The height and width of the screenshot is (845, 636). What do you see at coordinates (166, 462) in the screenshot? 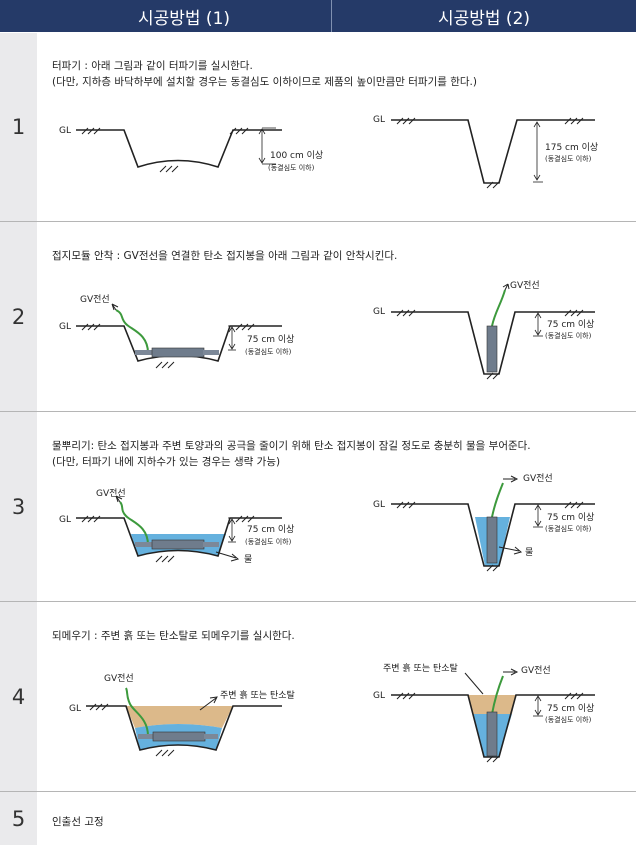
I see `description-line: (다만, 터파기 내에 지하수가 있는 경우는 생략 가능)` at bounding box center [166, 462].